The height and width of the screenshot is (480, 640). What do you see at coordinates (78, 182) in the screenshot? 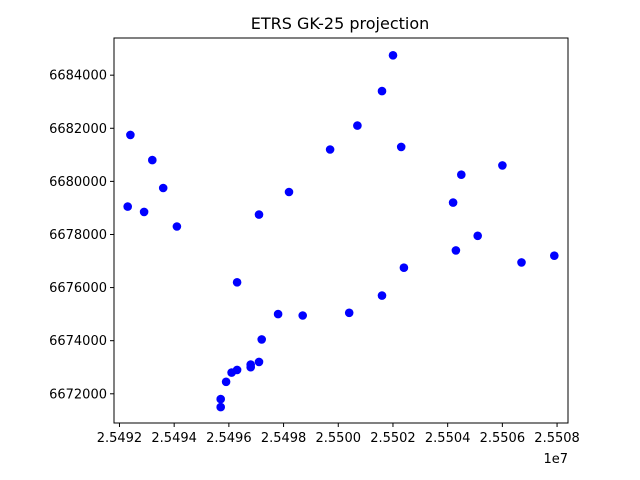
I see `y-tick-label-4: 6680000` at bounding box center [78, 182].